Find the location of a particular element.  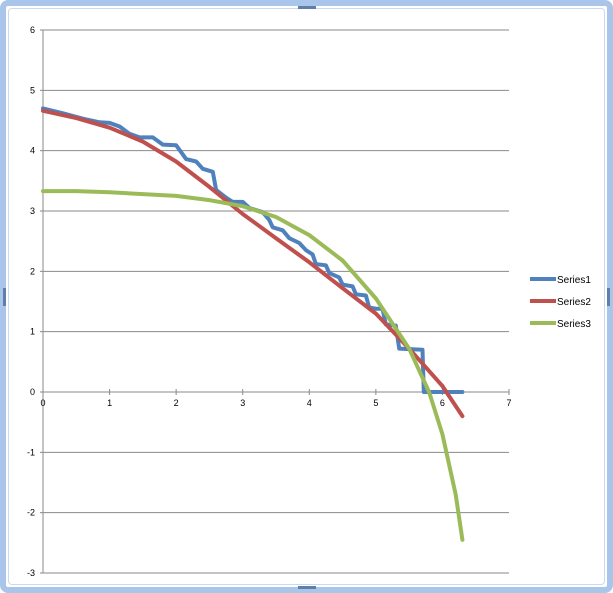

resize-handle-left is located at coordinates (4, 297).